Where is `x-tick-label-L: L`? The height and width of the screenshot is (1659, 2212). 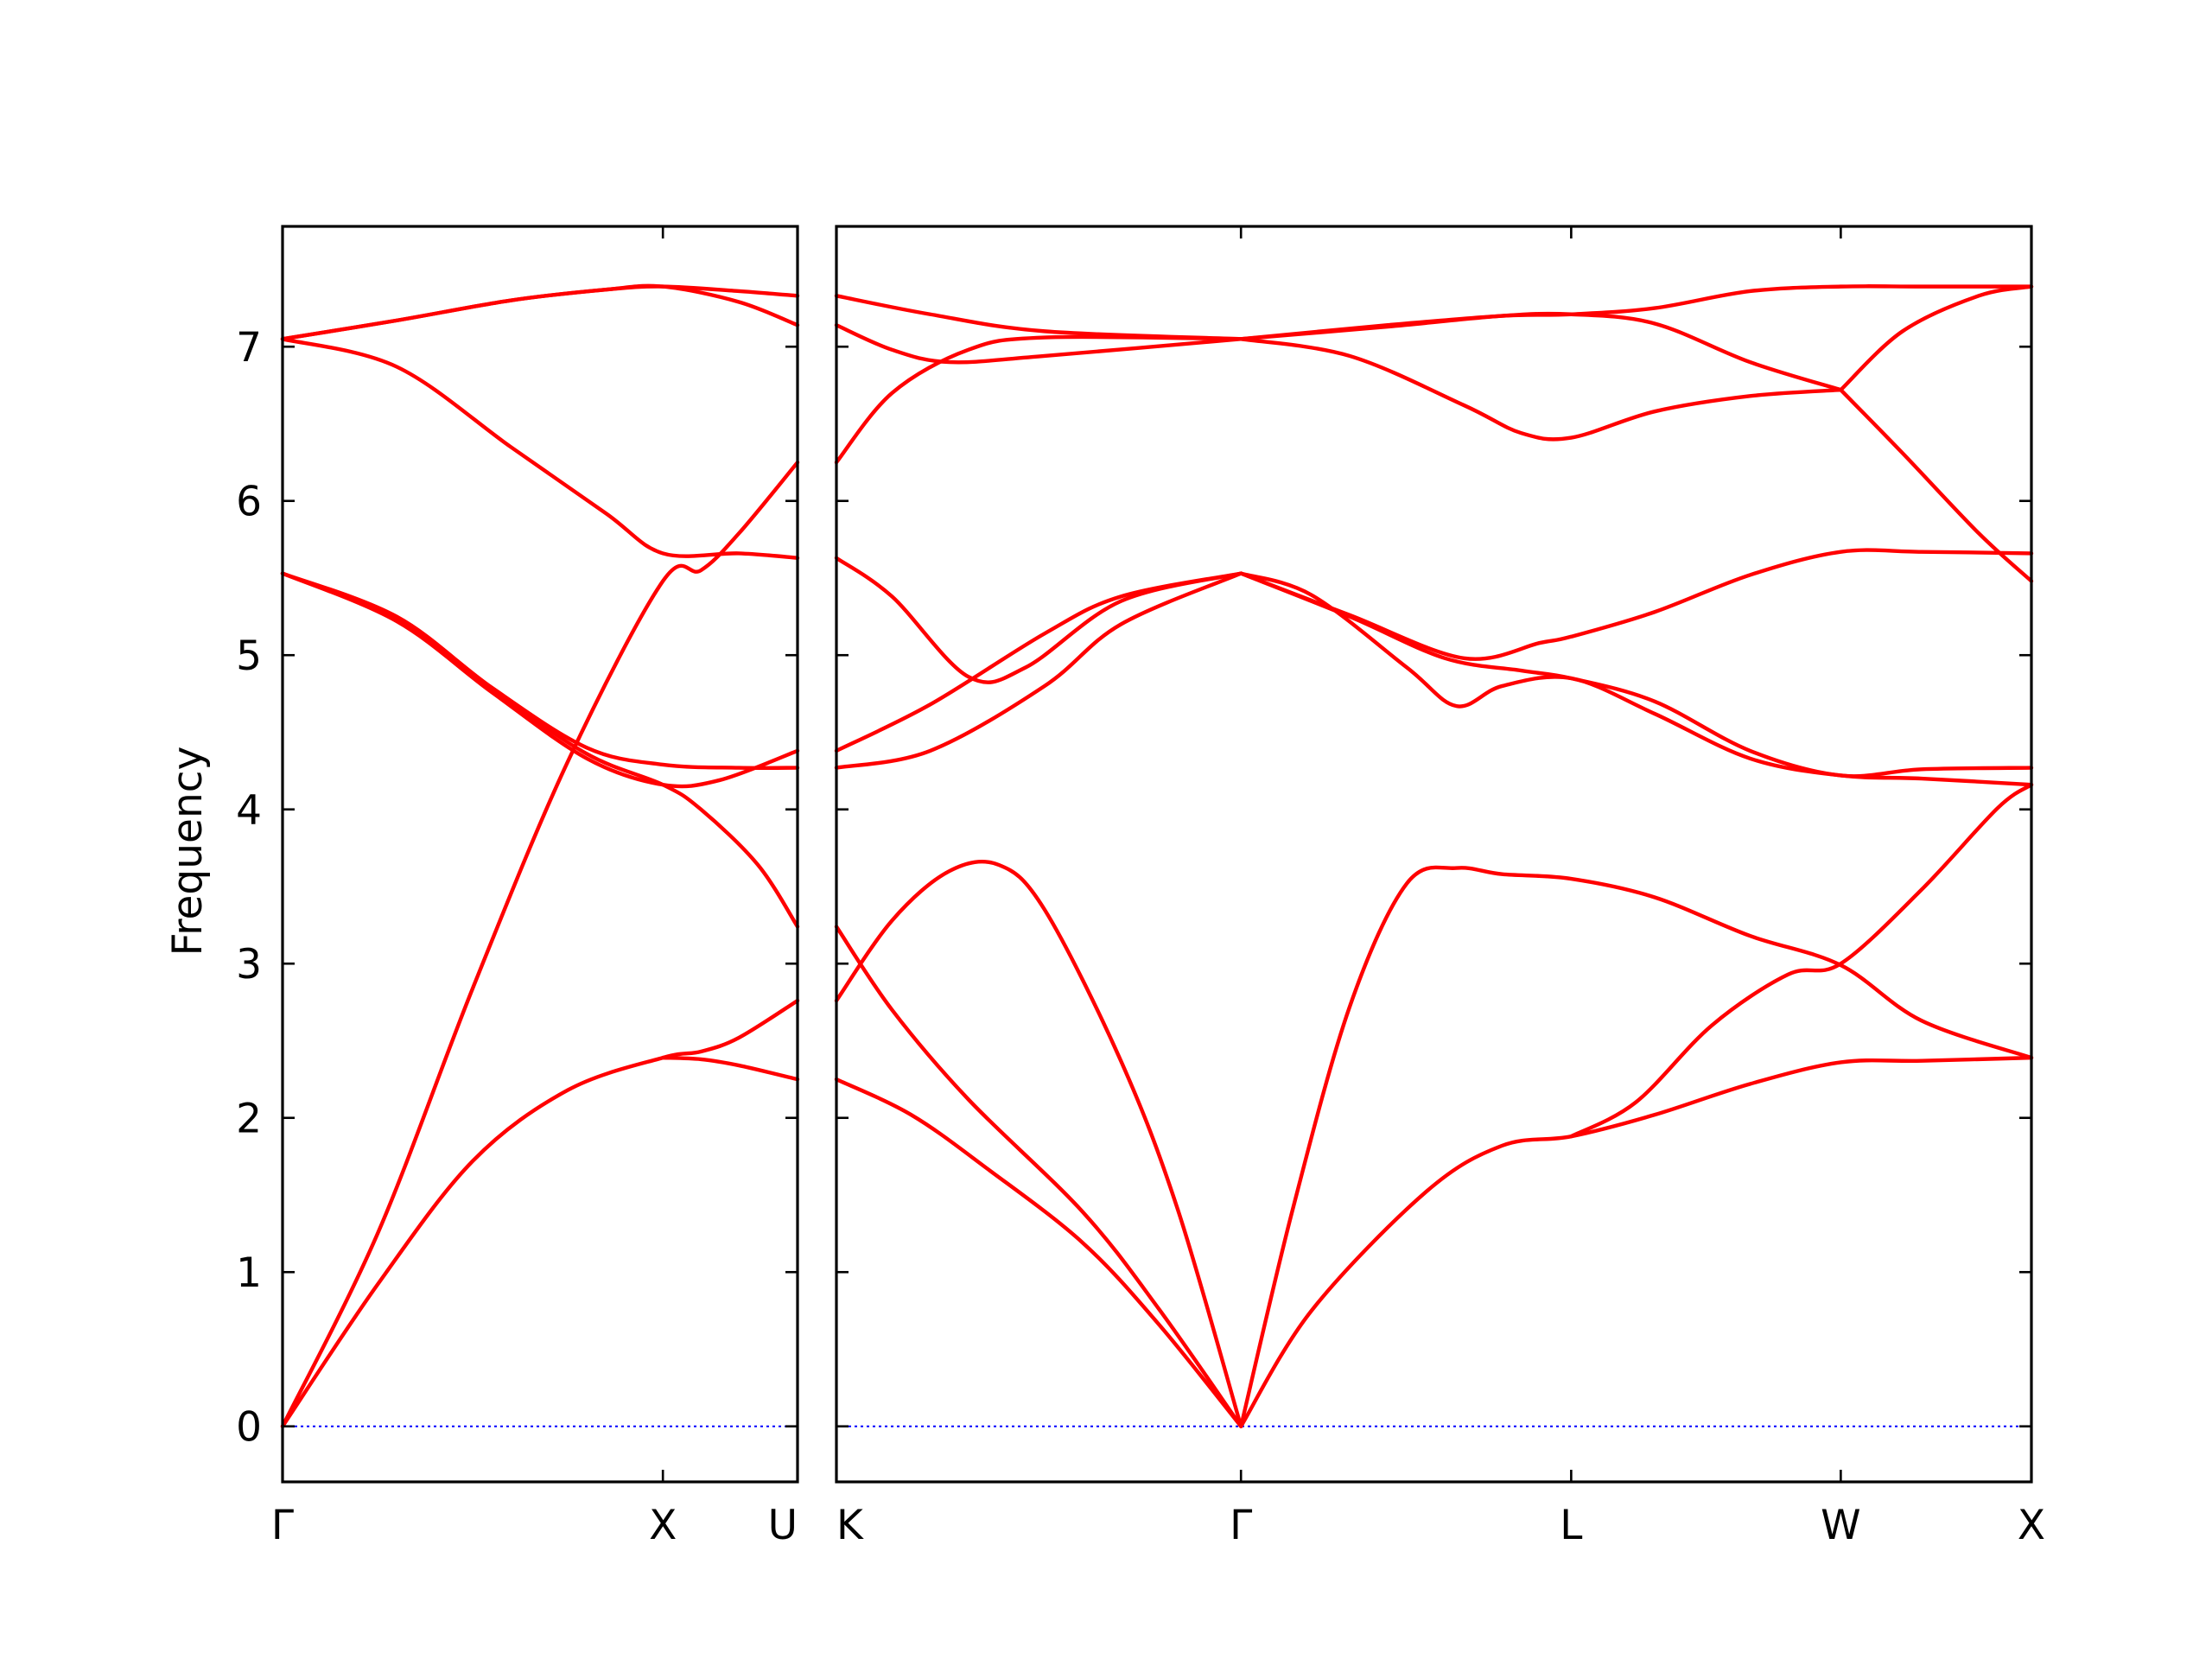
x-tick-label-L: L is located at coordinates (1571, 1525).